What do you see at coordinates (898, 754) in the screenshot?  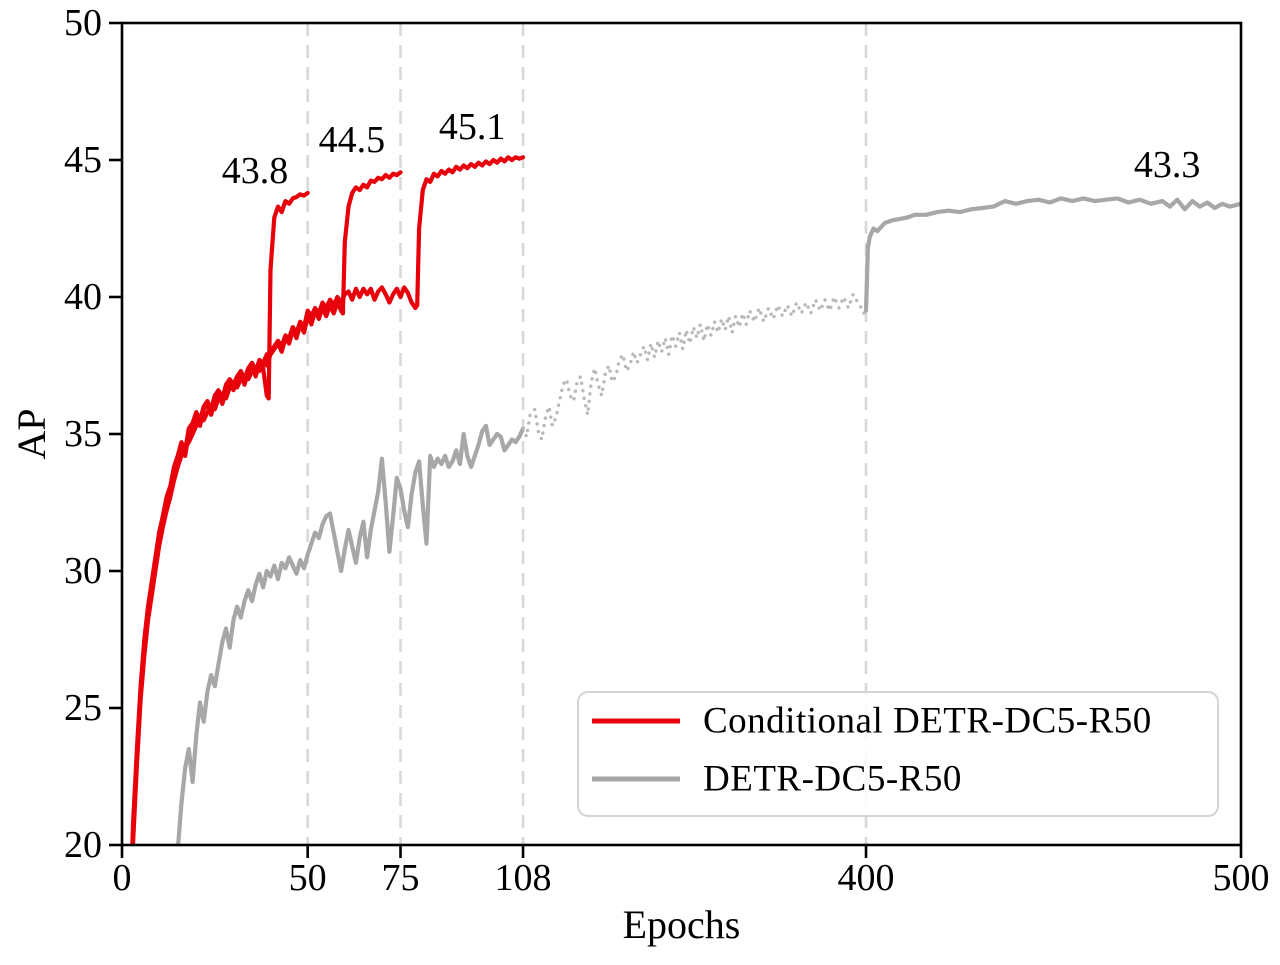 I see `legend-box` at bounding box center [898, 754].